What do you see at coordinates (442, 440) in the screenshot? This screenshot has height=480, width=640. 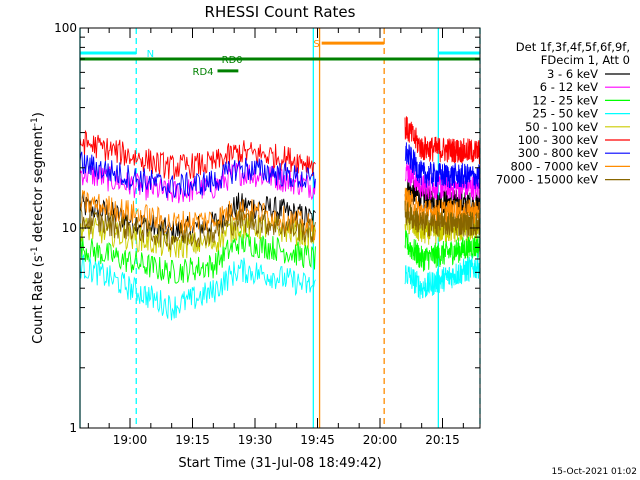 I see `x-tick-label-5: 20:15` at bounding box center [442, 440].